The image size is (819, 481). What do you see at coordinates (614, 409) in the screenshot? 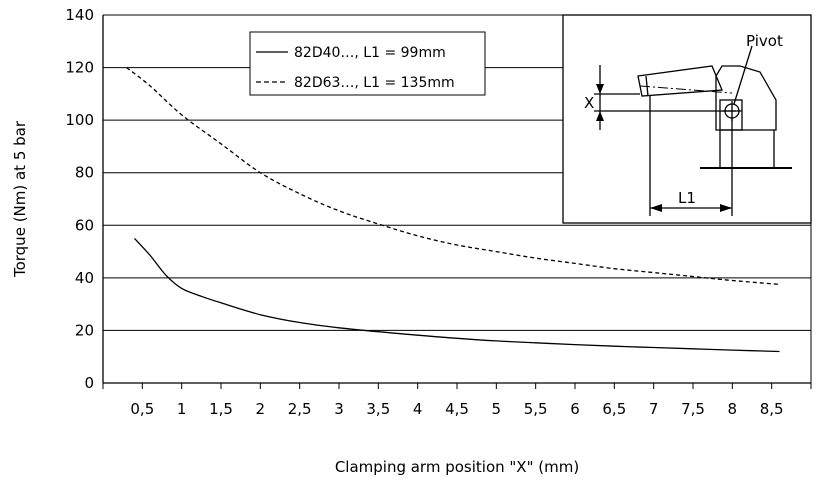
I see `x-tick-label: 6,5` at bounding box center [614, 409].